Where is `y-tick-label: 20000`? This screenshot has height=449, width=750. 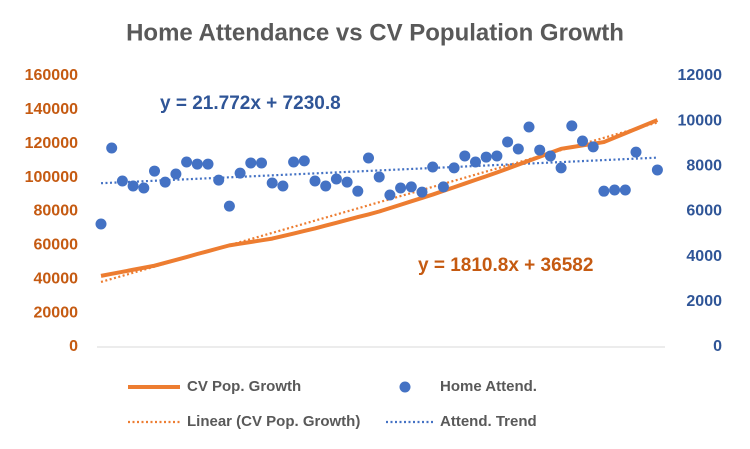 y-tick-label: 20000 is located at coordinates (56, 312).